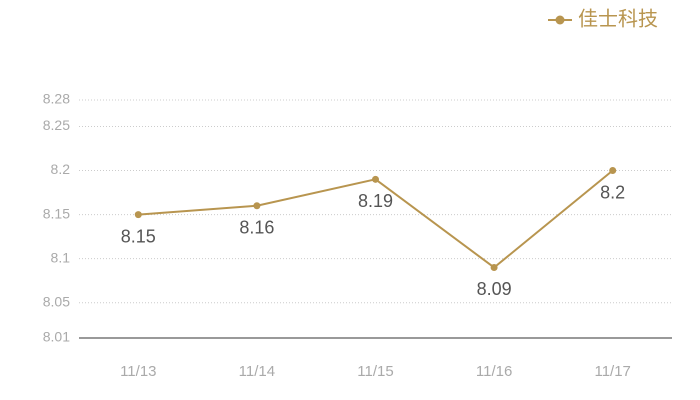  What do you see at coordinates (375, 201) in the screenshot?
I see `data-label: 8.19` at bounding box center [375, 201].